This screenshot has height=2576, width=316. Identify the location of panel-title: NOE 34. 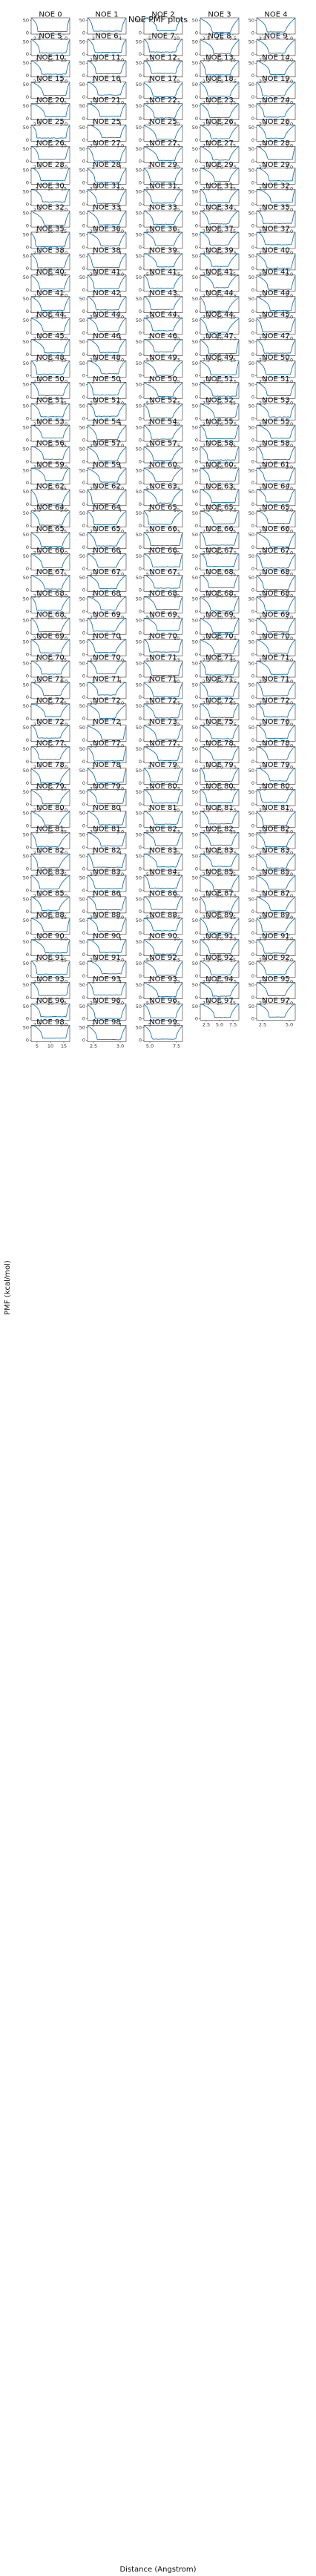
(219, 208).